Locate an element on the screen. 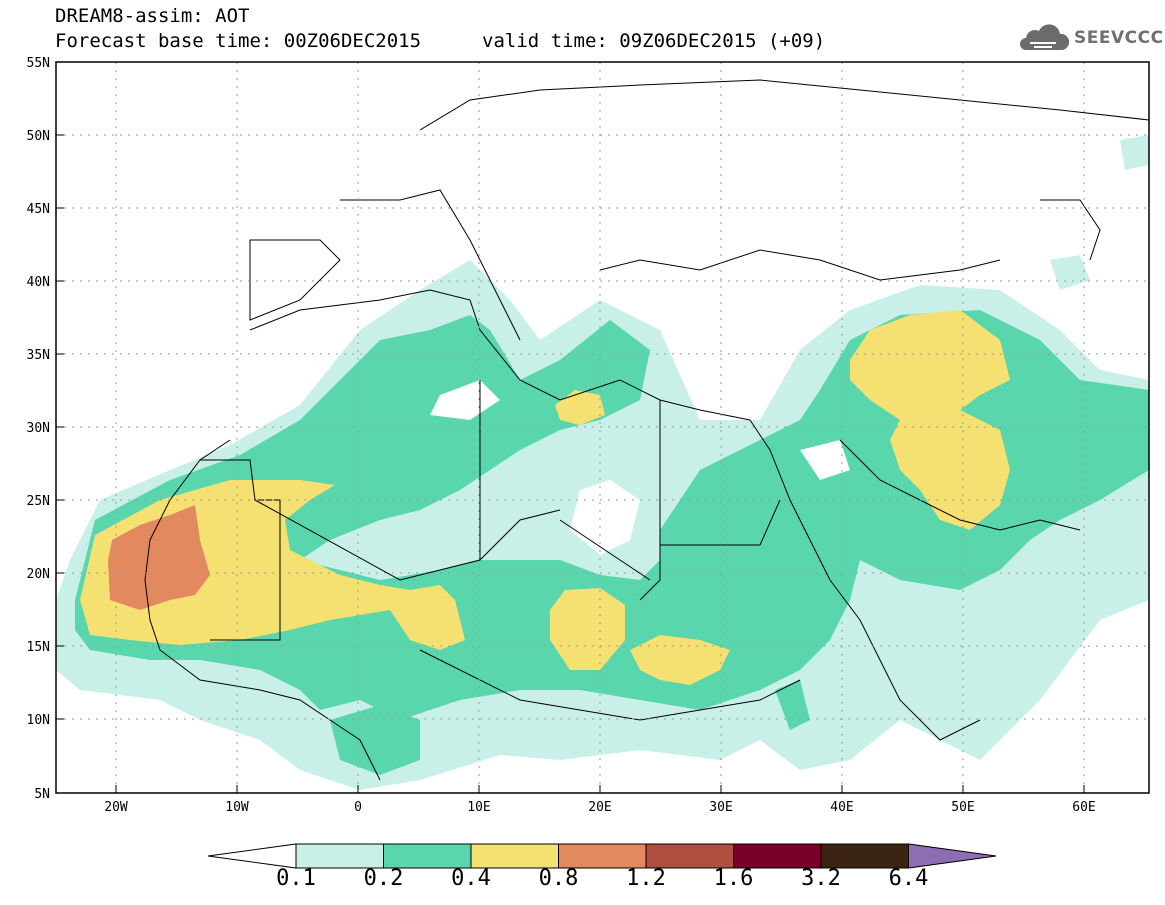 The height and width of the screenshot is (905, 1165). longitude-labels: 20W 10W 0 10E 20E 30E 40E 50E 60E is located at coordinates (599, 807).